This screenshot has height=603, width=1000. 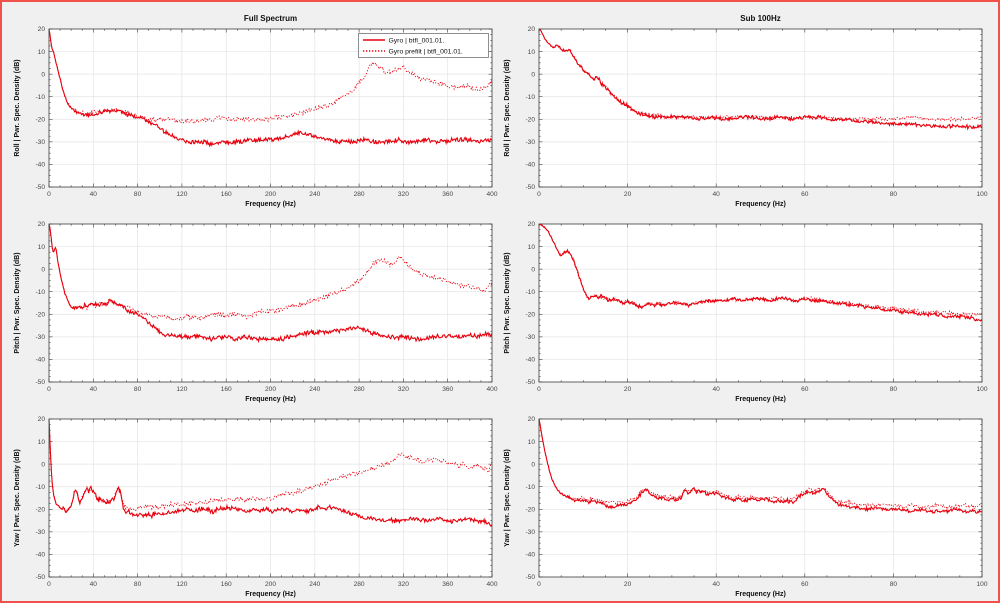 I want to click on chart-title: Full Spectrum, so click(x=270, y=18).